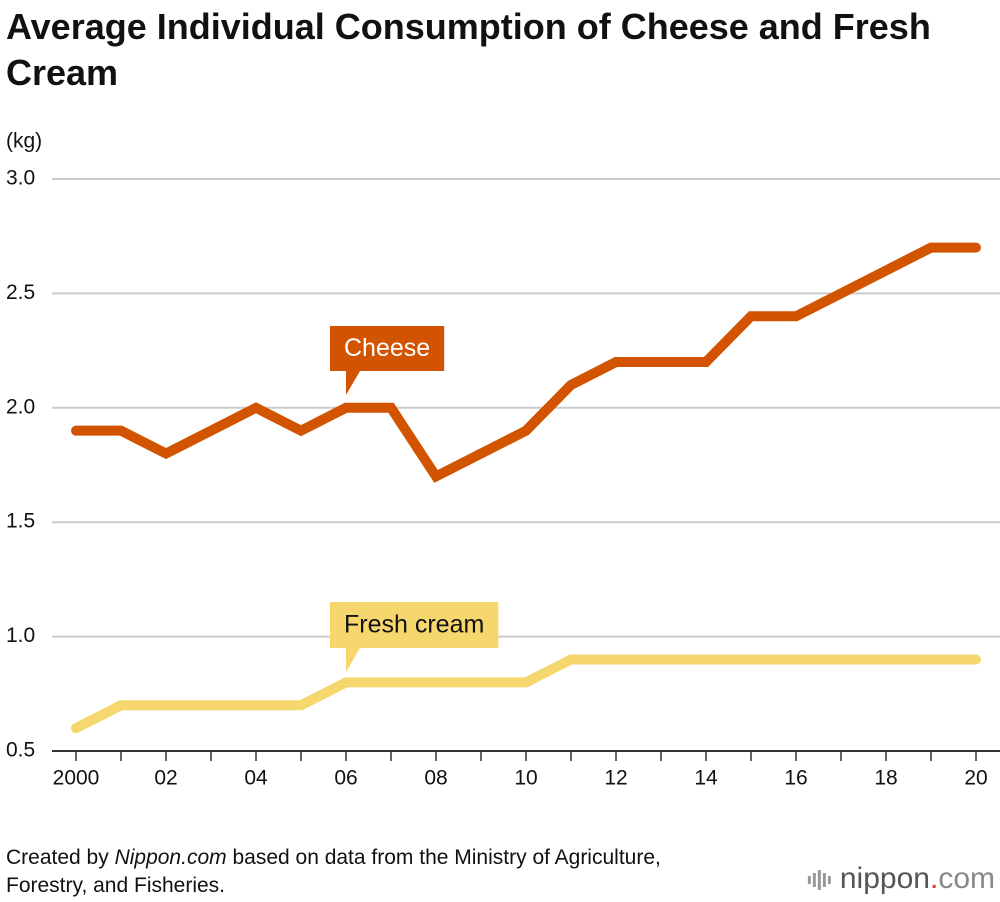 The width and height of the screenshot is (1000, 902). I want to click on logo: nippon.com, so click(917, 878).